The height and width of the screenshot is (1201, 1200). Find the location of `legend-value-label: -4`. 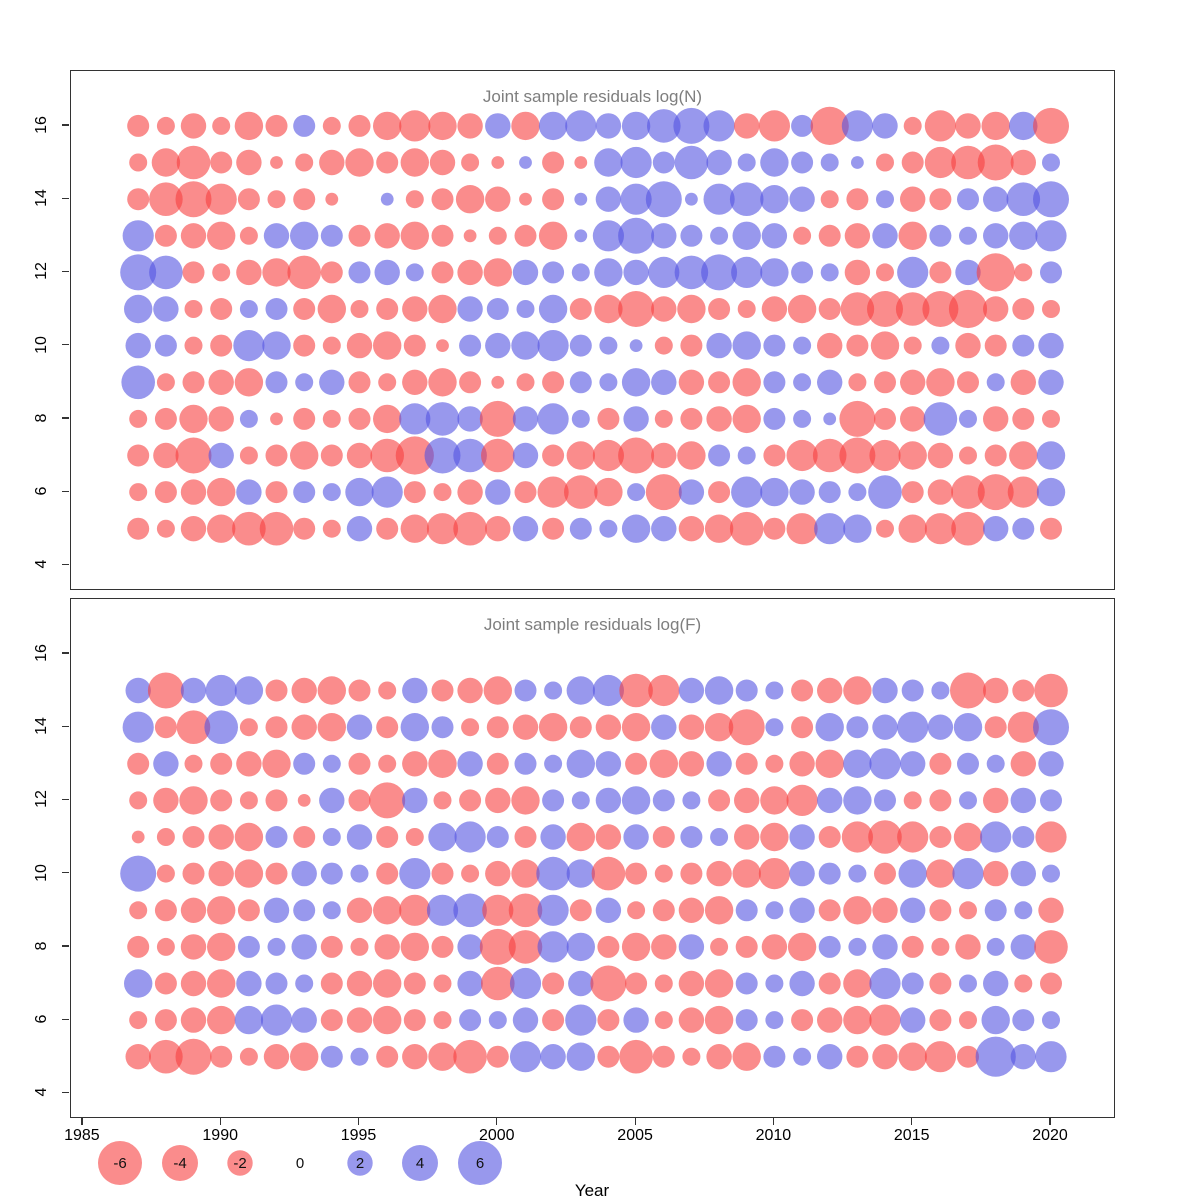

legend-value-label: -4 is located at coordinates (179, 1163).